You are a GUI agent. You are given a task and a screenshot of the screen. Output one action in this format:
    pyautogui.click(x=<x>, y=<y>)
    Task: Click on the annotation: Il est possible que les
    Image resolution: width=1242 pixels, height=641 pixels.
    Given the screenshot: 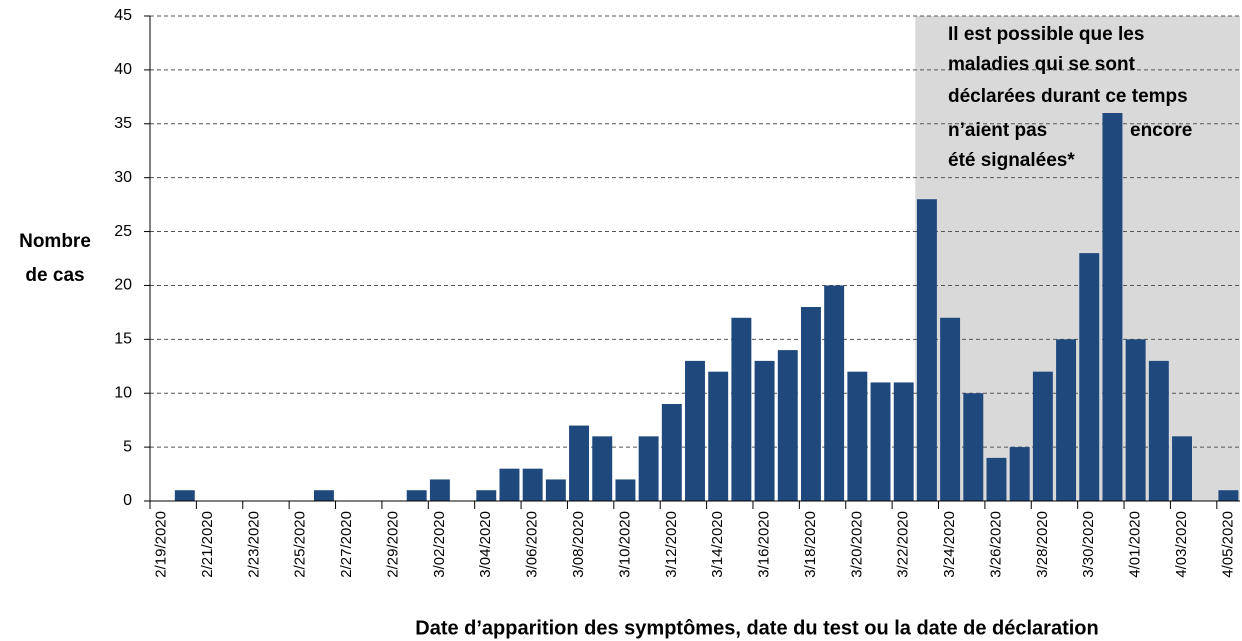 What is the action you would take?
    pyautogui.click(x=1046, y=34)
    